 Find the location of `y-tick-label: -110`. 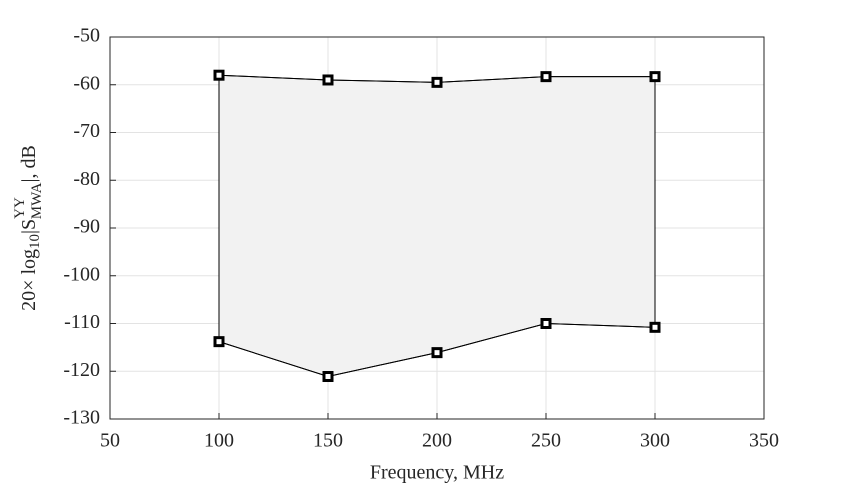

y-tick-label: -110 is located at coordinates (82, 322).